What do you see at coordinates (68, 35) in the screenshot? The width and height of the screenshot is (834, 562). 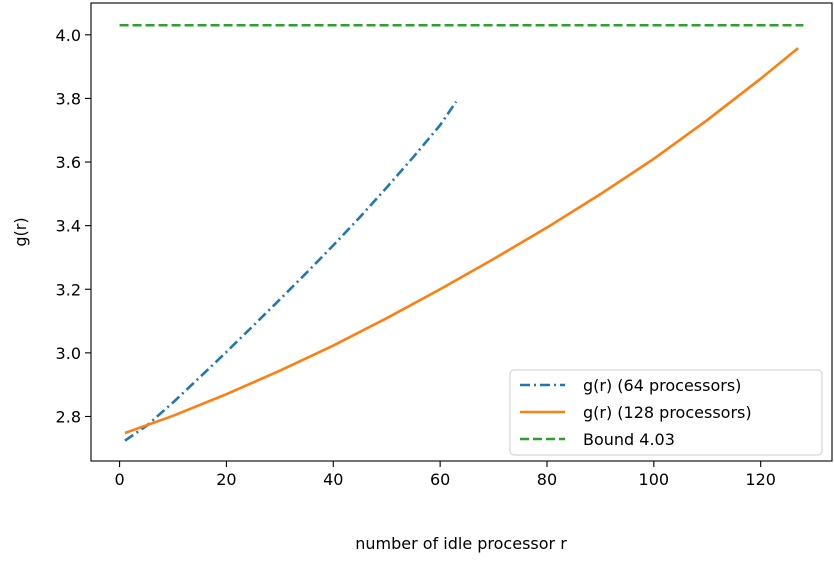 I see `y-tick-label: 4.0` at bounding box center [68, 35].